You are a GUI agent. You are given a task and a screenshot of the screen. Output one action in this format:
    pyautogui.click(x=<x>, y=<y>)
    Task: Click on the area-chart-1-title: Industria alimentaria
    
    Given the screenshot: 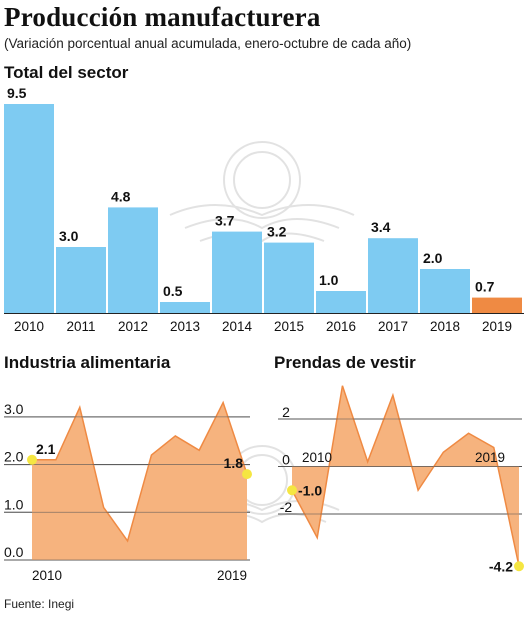 What is the action you would take?
    pyautogui.click(x=87, y=362)
    